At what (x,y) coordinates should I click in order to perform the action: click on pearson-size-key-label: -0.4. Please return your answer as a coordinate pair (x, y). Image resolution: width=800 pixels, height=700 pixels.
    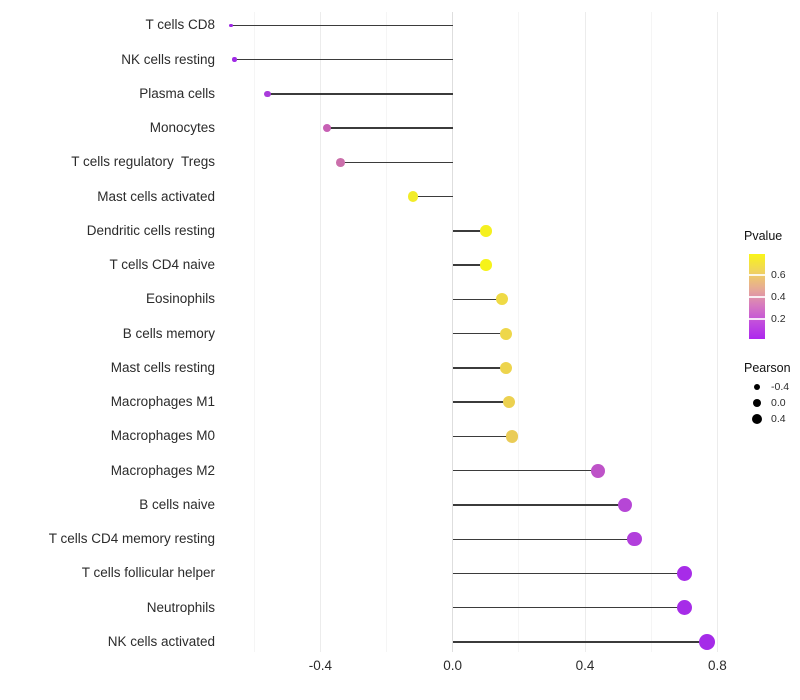
    Looking at the image, I should click on (780, 387).